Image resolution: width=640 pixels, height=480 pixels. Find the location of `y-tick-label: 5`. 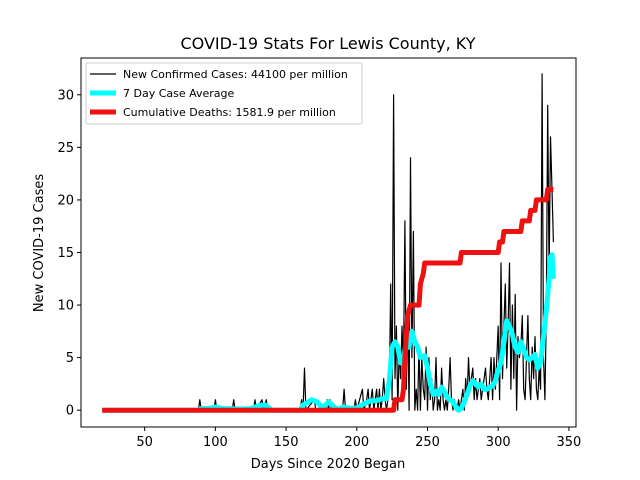

y-tick-label: 5 is located at coordinates (70, 358).